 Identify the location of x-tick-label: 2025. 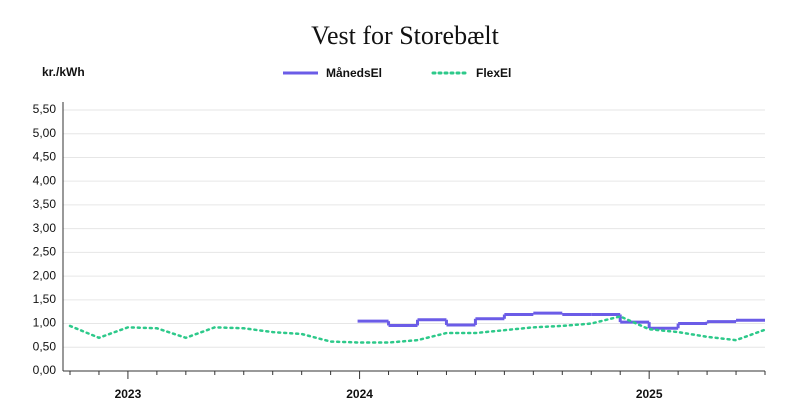
(649, 394).